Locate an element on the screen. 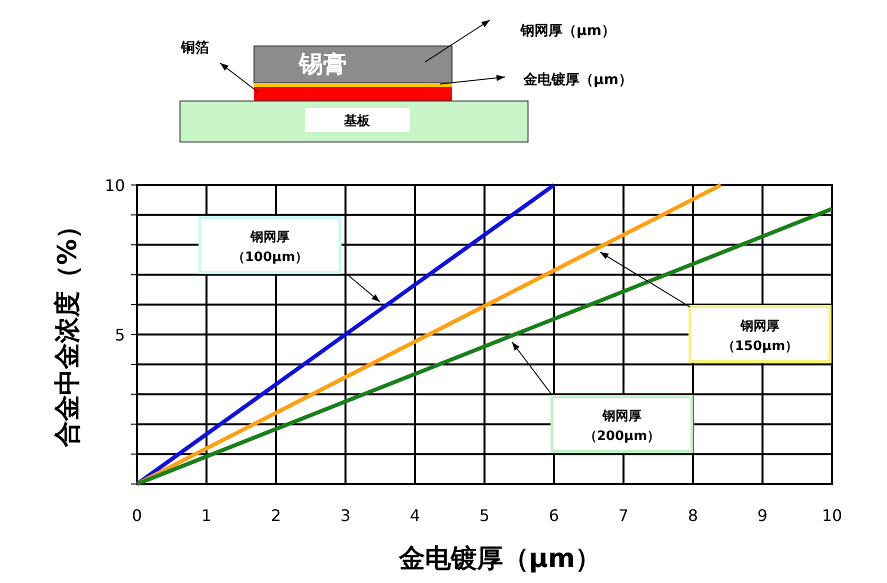  x-tick-label: 0 is located at coordinates (137, 515).